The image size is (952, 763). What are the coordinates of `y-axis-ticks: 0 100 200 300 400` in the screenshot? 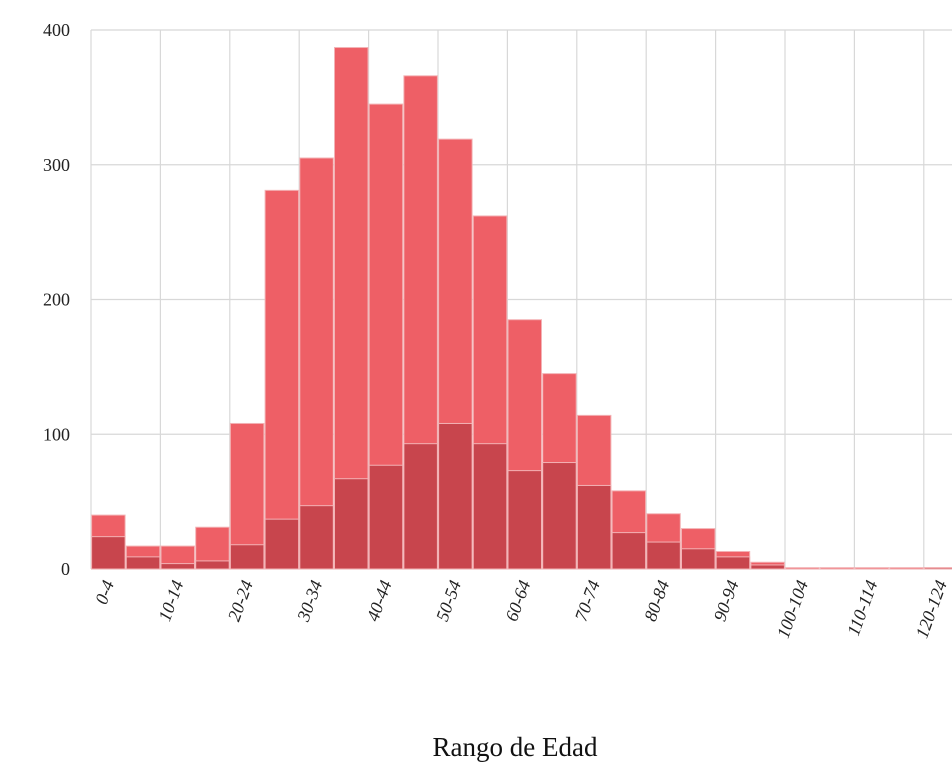 It's located at (56, 299).